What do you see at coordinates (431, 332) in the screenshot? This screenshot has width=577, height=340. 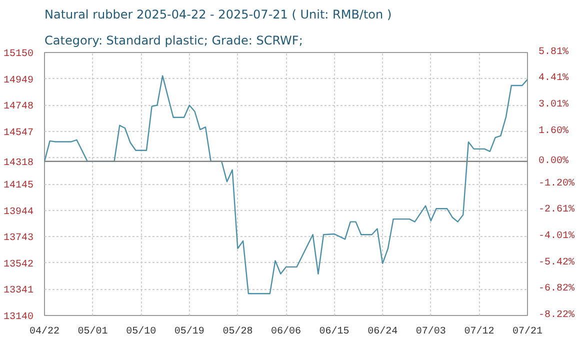 I see `x-tick-label: 07/03` at bounding box center [431, 332].